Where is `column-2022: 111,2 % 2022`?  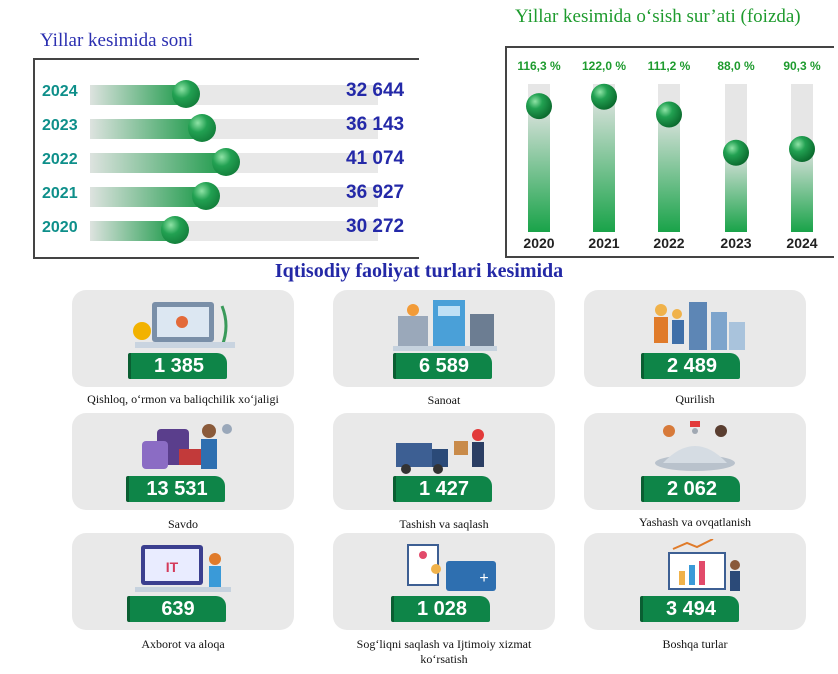 column-2022: 111,2 % 2022 is located at coordinates (669, 155).